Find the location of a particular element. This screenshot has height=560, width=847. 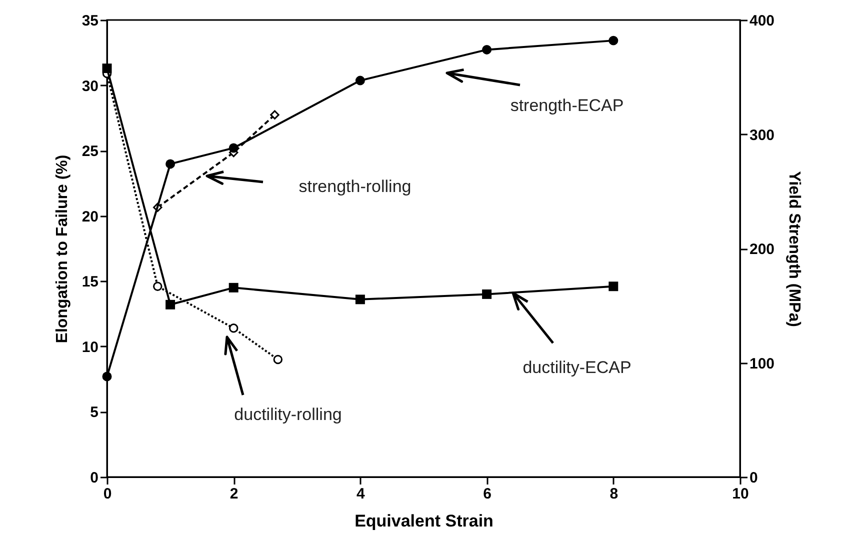

y2-tick-label: 300 is located at coordinates (762, 135).